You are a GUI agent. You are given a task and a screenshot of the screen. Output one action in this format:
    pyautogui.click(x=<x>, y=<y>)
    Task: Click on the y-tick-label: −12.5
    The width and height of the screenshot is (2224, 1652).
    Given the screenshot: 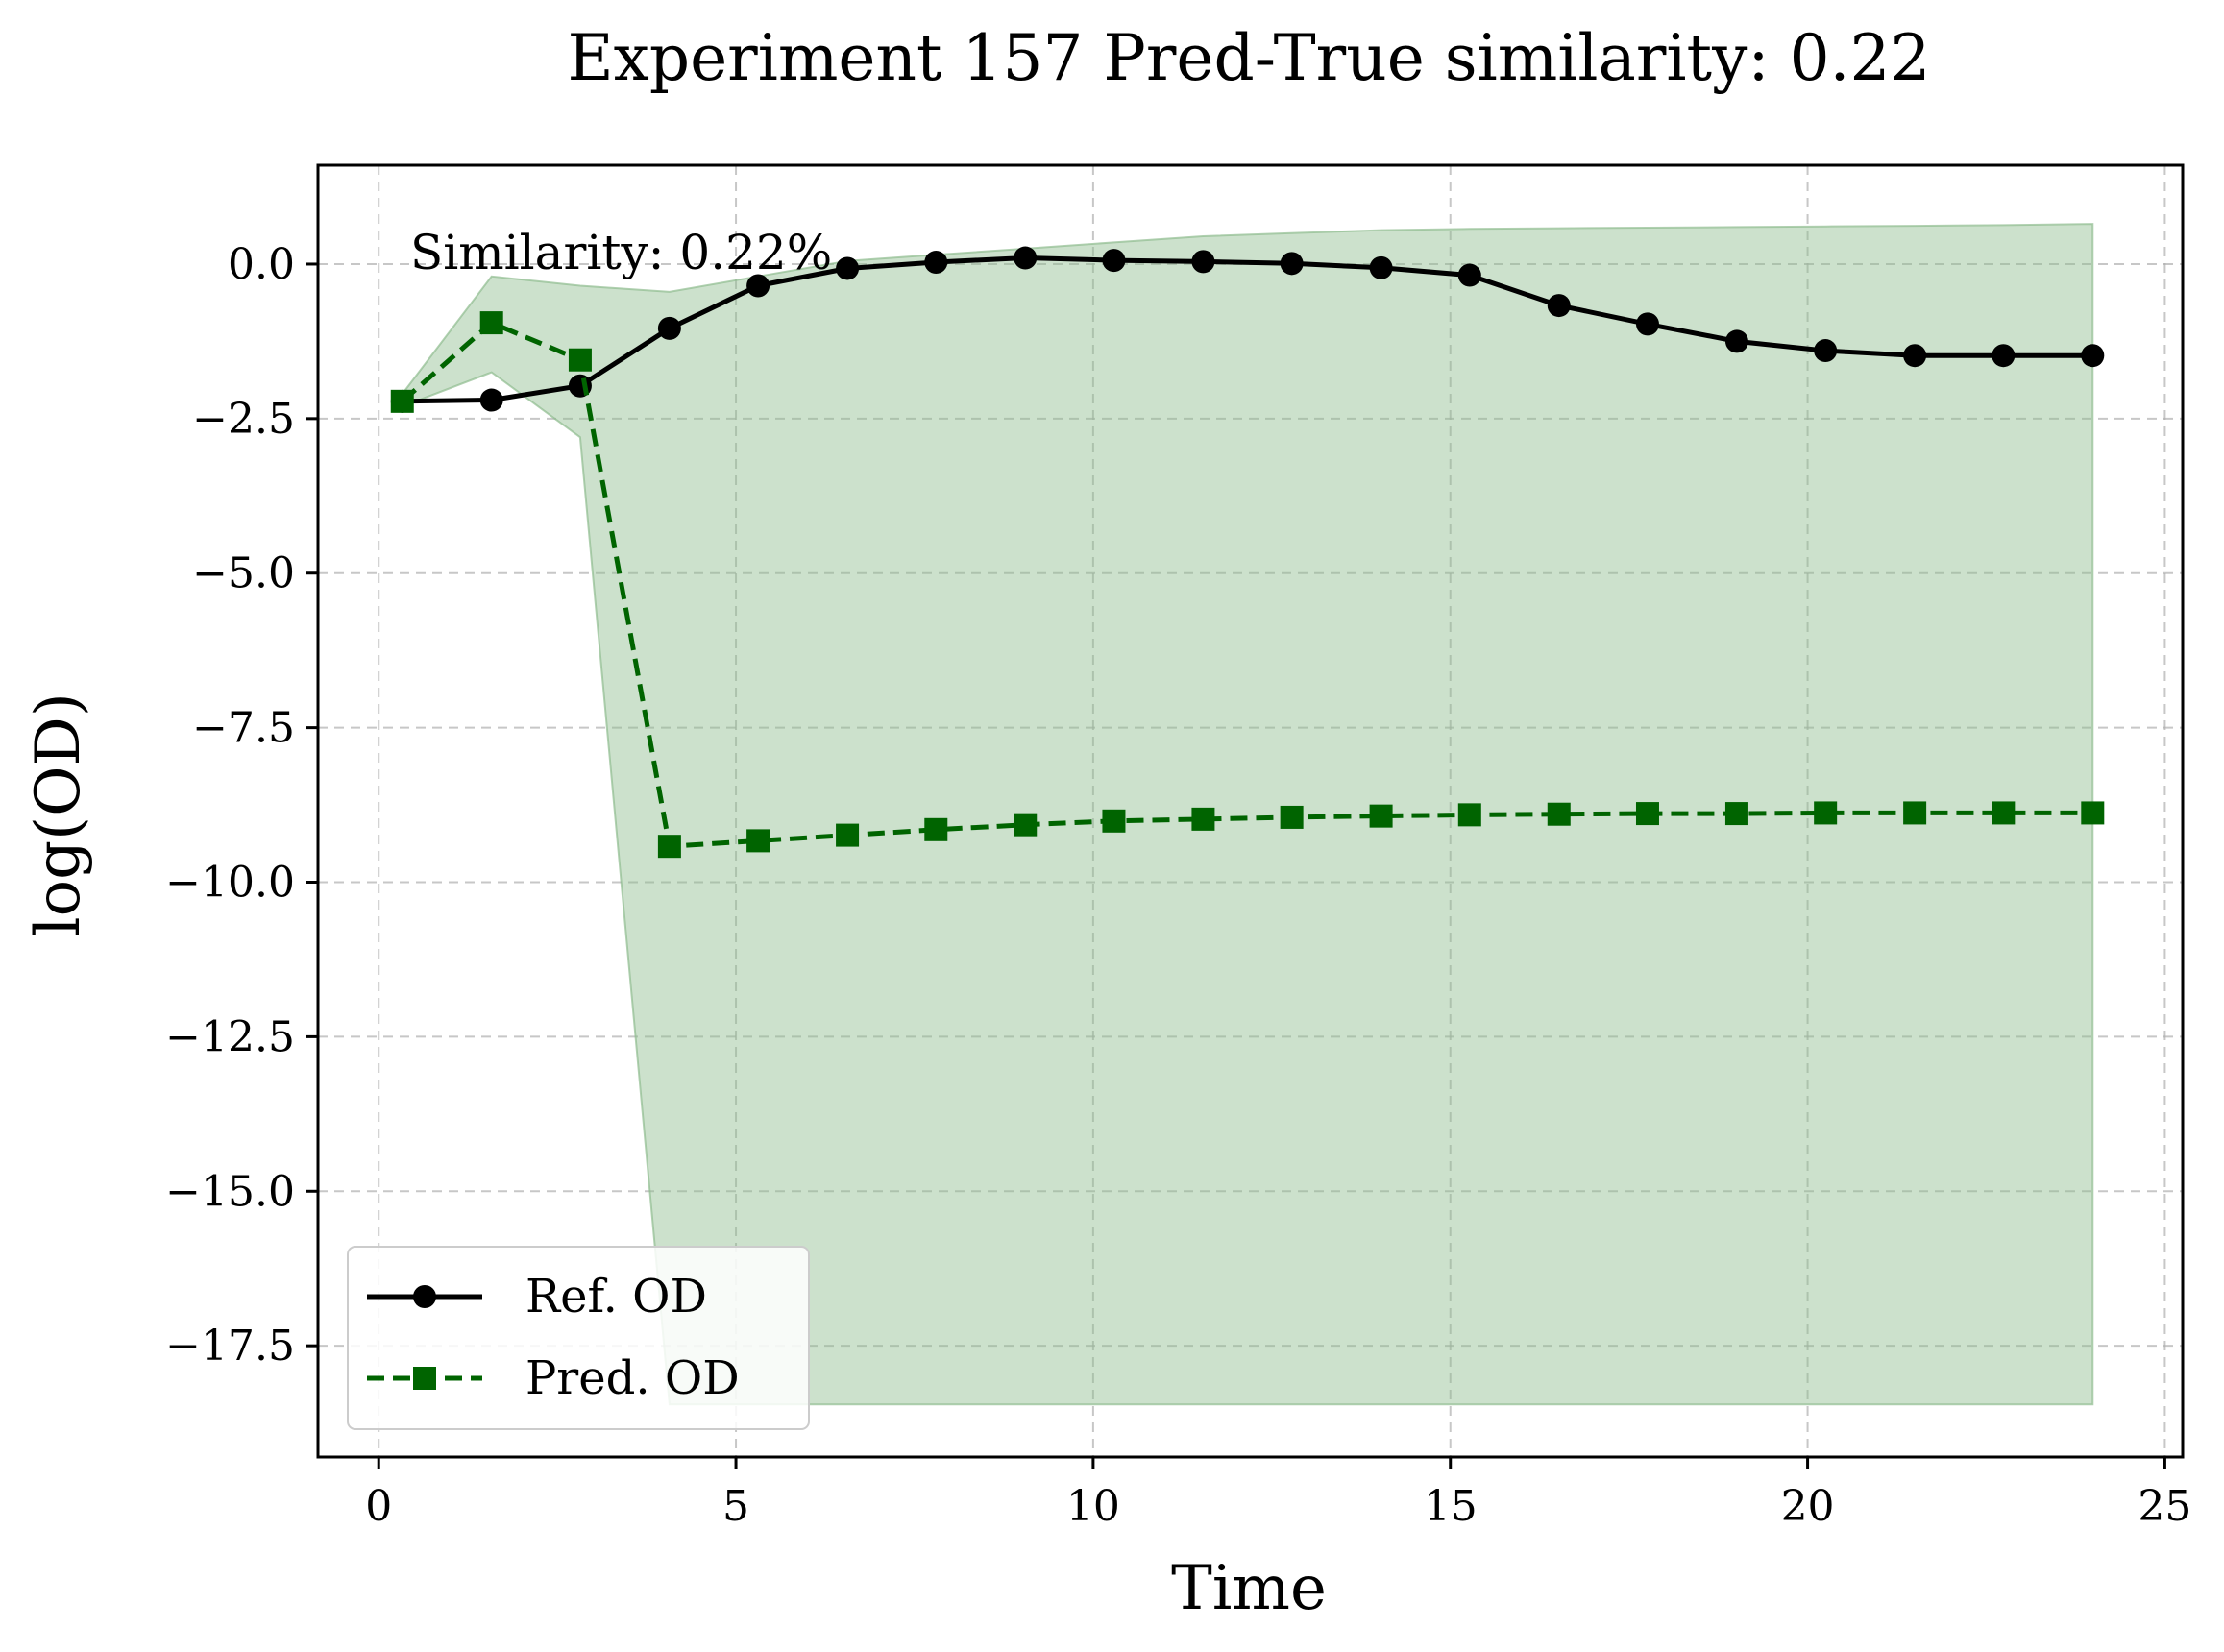 What is the action you would take?
    pyautogui.click(x=230, y=1036)
    